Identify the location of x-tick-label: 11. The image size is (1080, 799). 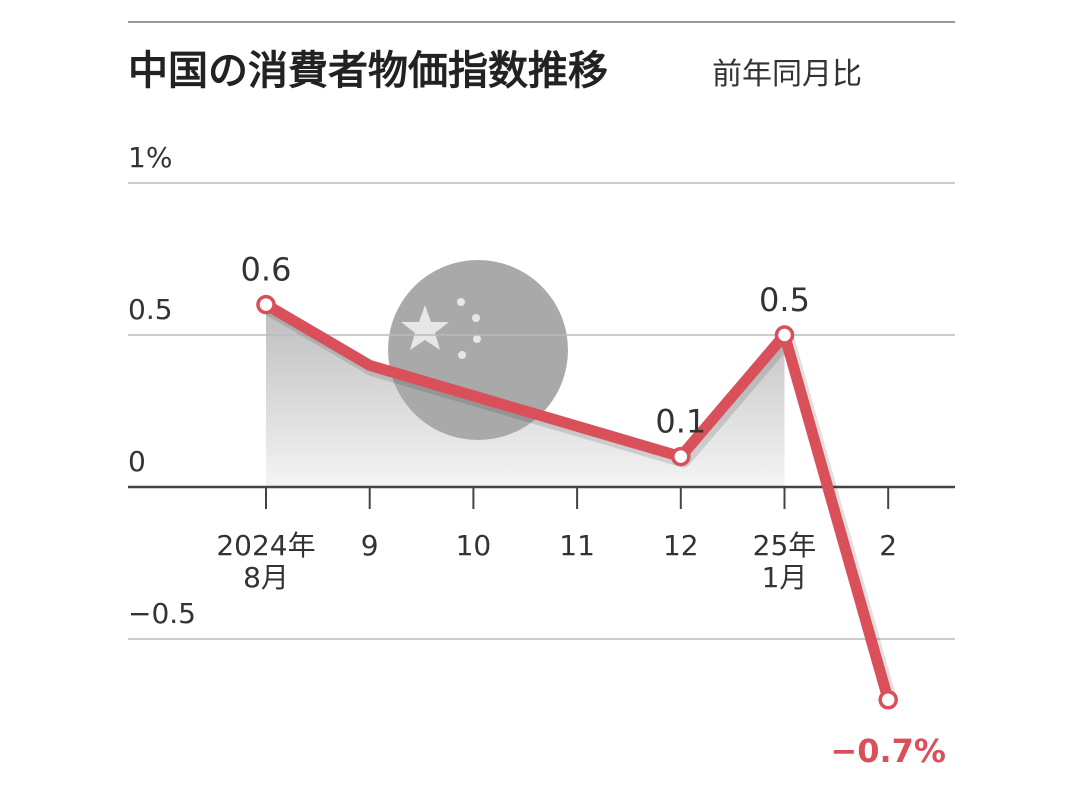
(577, 545).